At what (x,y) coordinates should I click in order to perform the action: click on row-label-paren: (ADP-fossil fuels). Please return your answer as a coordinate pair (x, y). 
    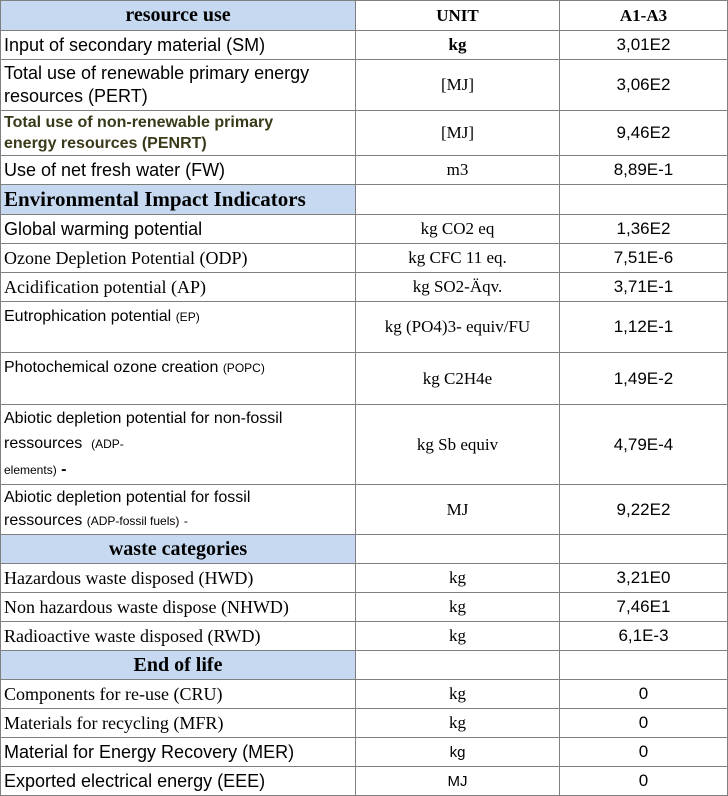
    Looking at the image, I should click on (133, 521).